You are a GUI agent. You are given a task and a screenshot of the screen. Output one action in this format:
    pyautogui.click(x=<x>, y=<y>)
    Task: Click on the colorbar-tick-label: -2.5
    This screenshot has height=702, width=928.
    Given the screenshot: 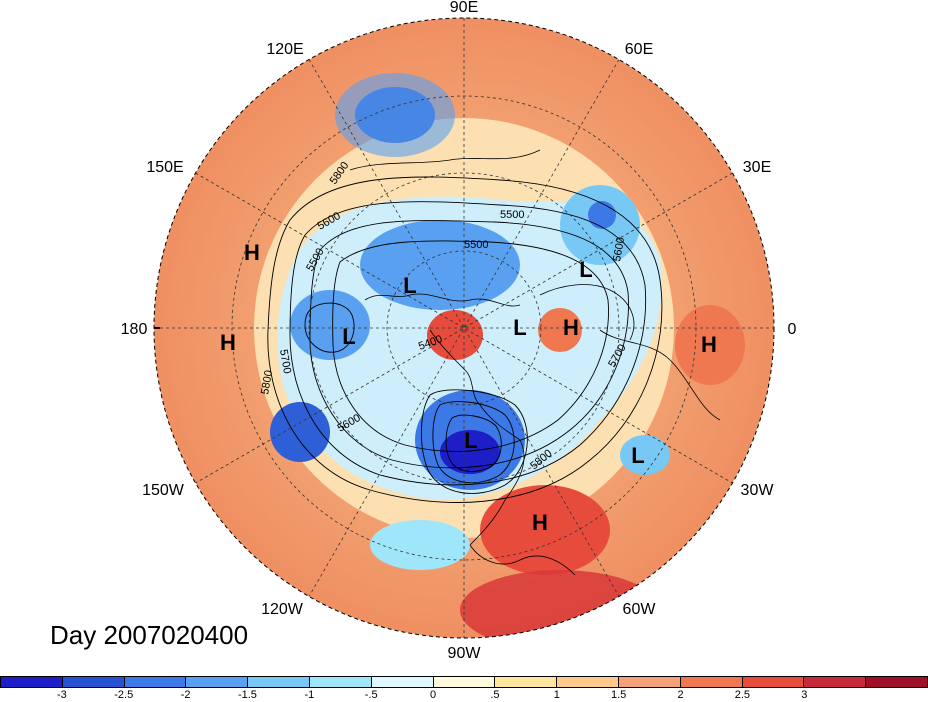 What is the action you would take?
    pyautogui.click(x=124, y=695)
    